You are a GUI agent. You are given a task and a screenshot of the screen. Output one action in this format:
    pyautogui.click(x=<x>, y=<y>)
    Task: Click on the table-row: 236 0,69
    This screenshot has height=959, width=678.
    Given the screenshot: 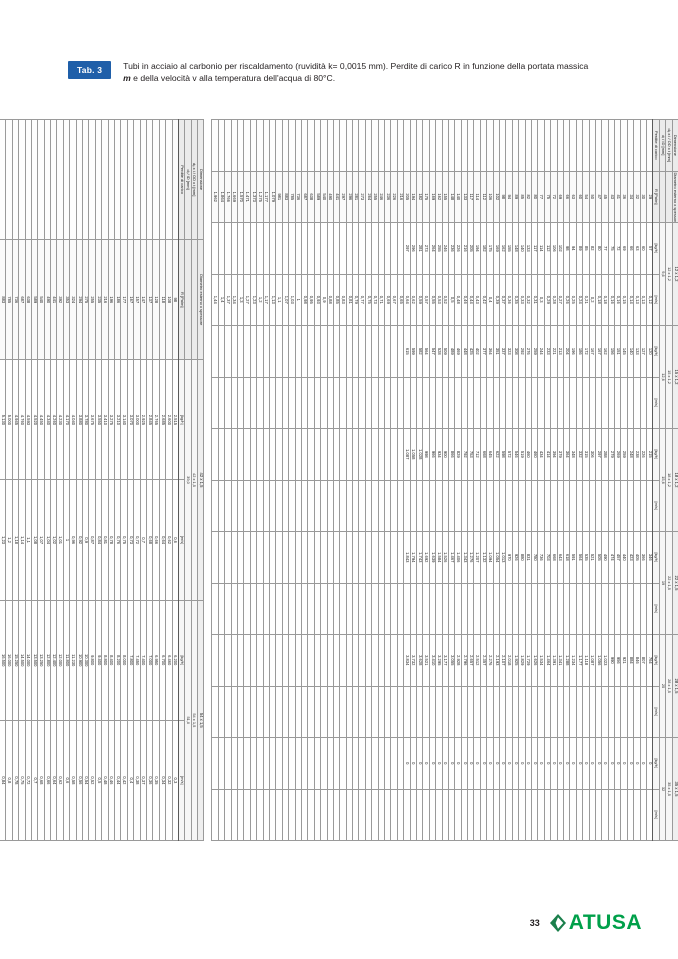 What is the action you would take?
    pyautogui.click(x=387, y=480)
    